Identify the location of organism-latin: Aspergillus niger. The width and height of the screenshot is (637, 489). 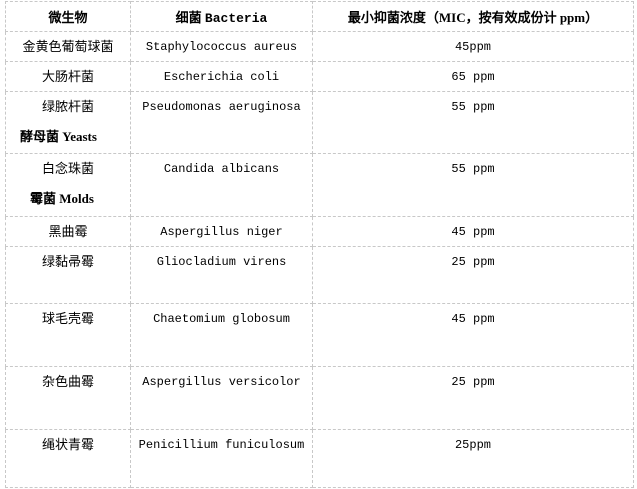
(221, 231).